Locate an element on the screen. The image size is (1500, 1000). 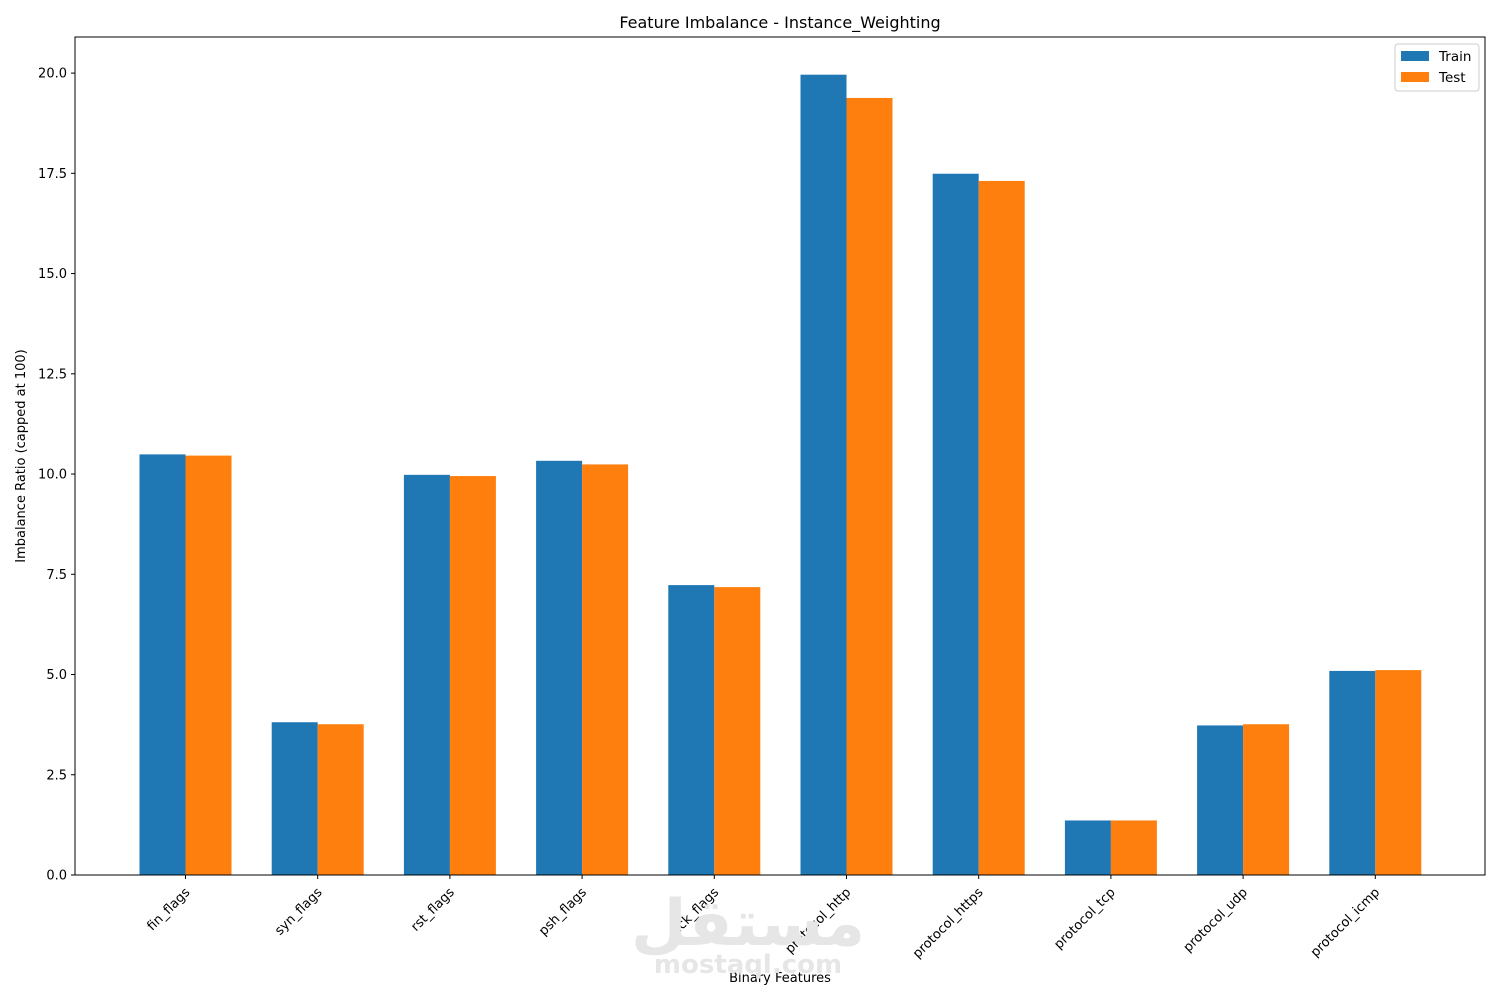
y-tick-label: 20.0 is located at coordinates (52, 74).